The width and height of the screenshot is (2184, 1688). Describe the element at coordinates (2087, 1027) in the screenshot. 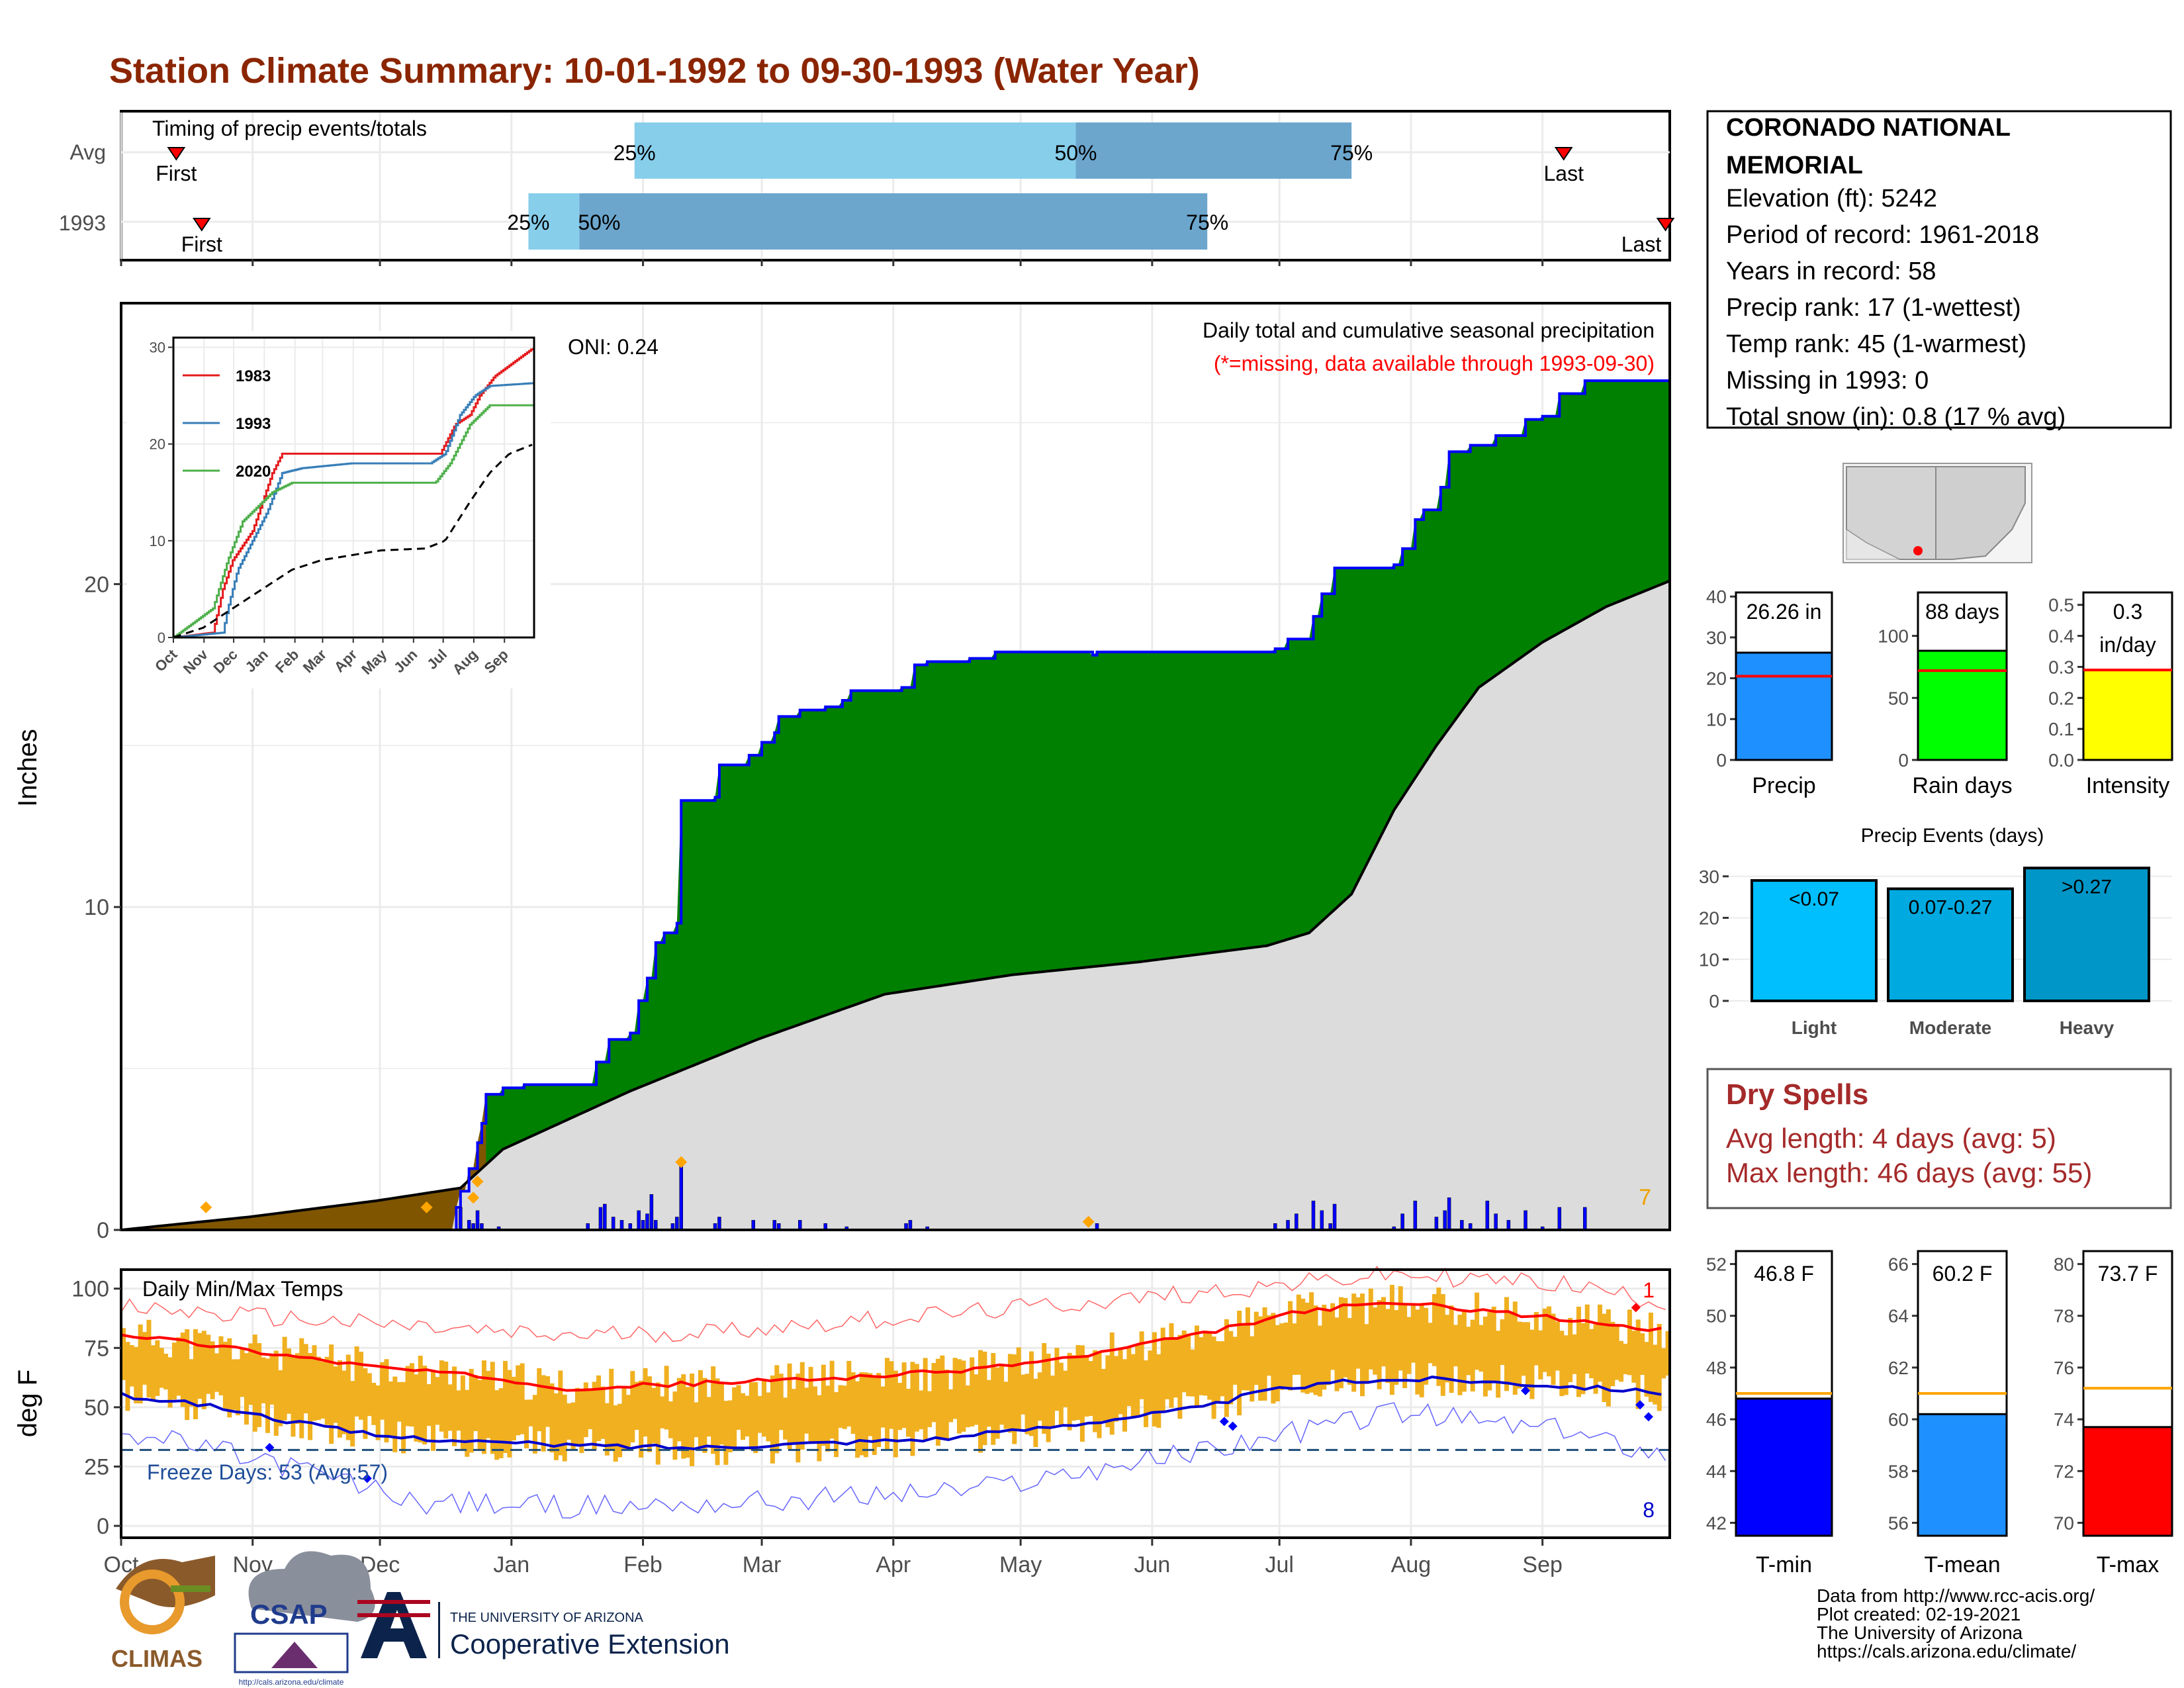

I see `events-bar-label-2: Heavy` at that location.